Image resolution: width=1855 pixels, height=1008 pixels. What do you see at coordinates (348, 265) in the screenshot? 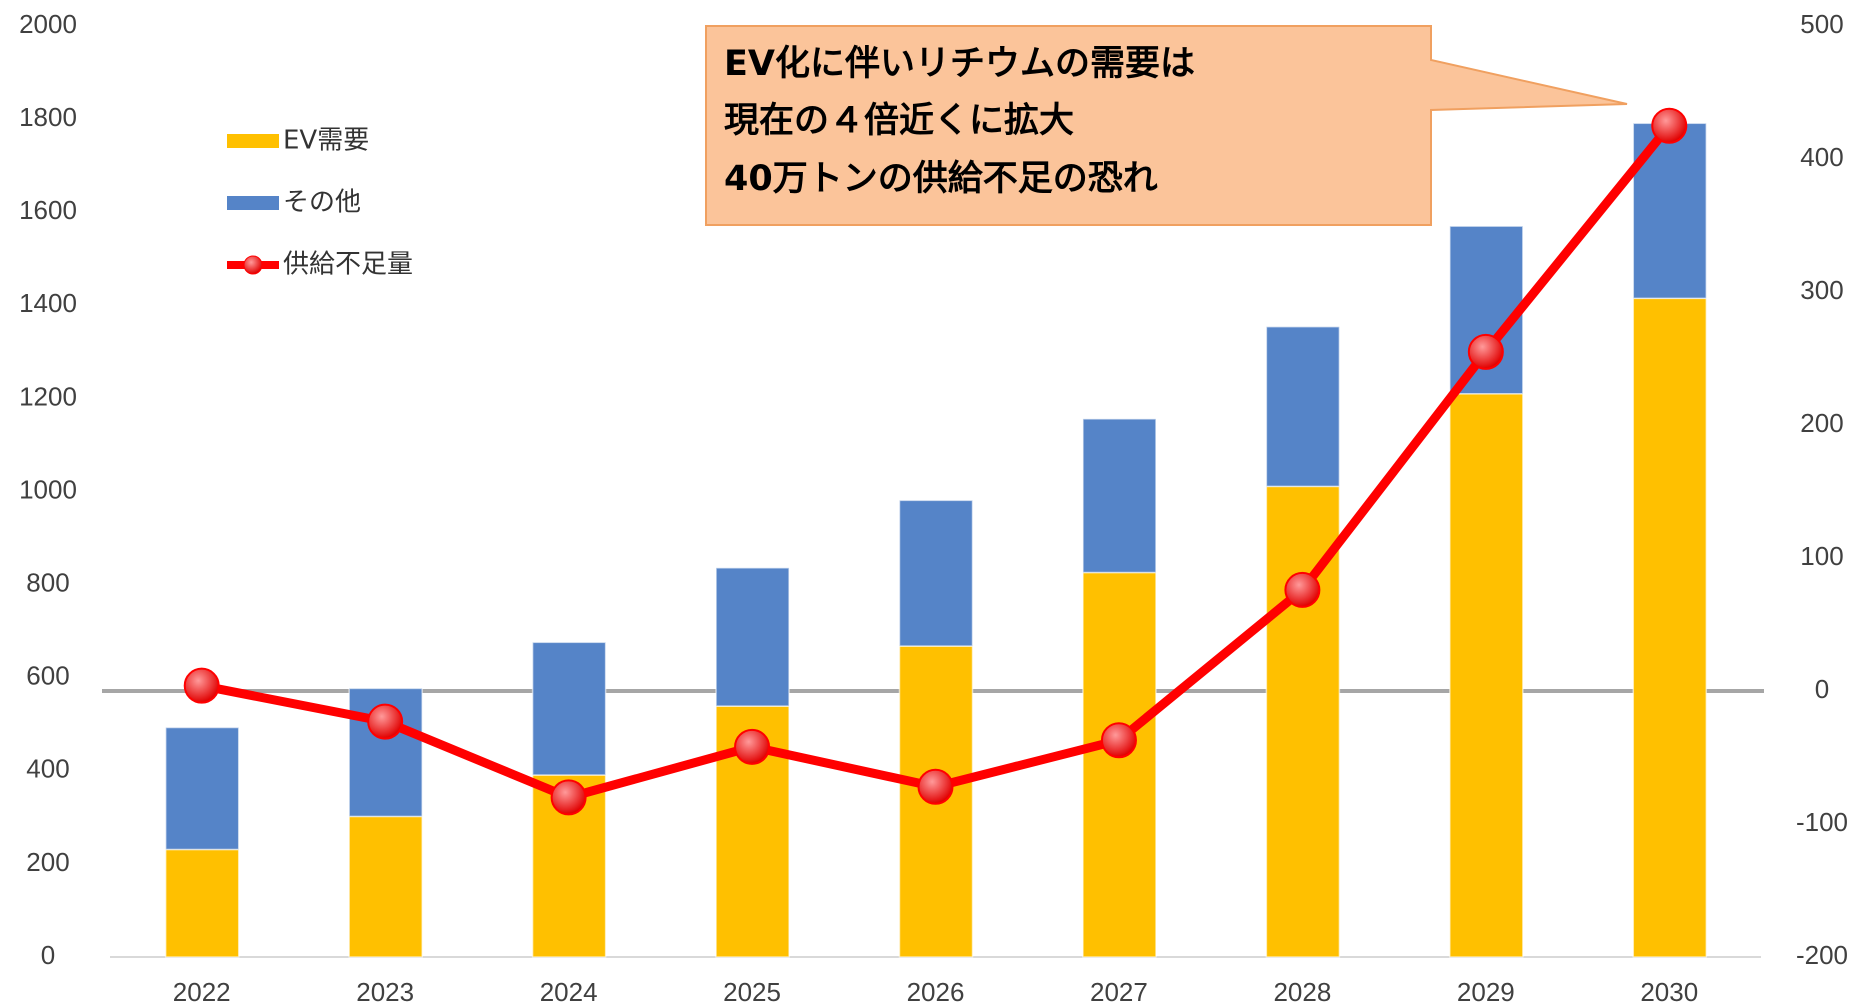
I see `legend-label: 供給不足量` at bounding box center [348, 265].